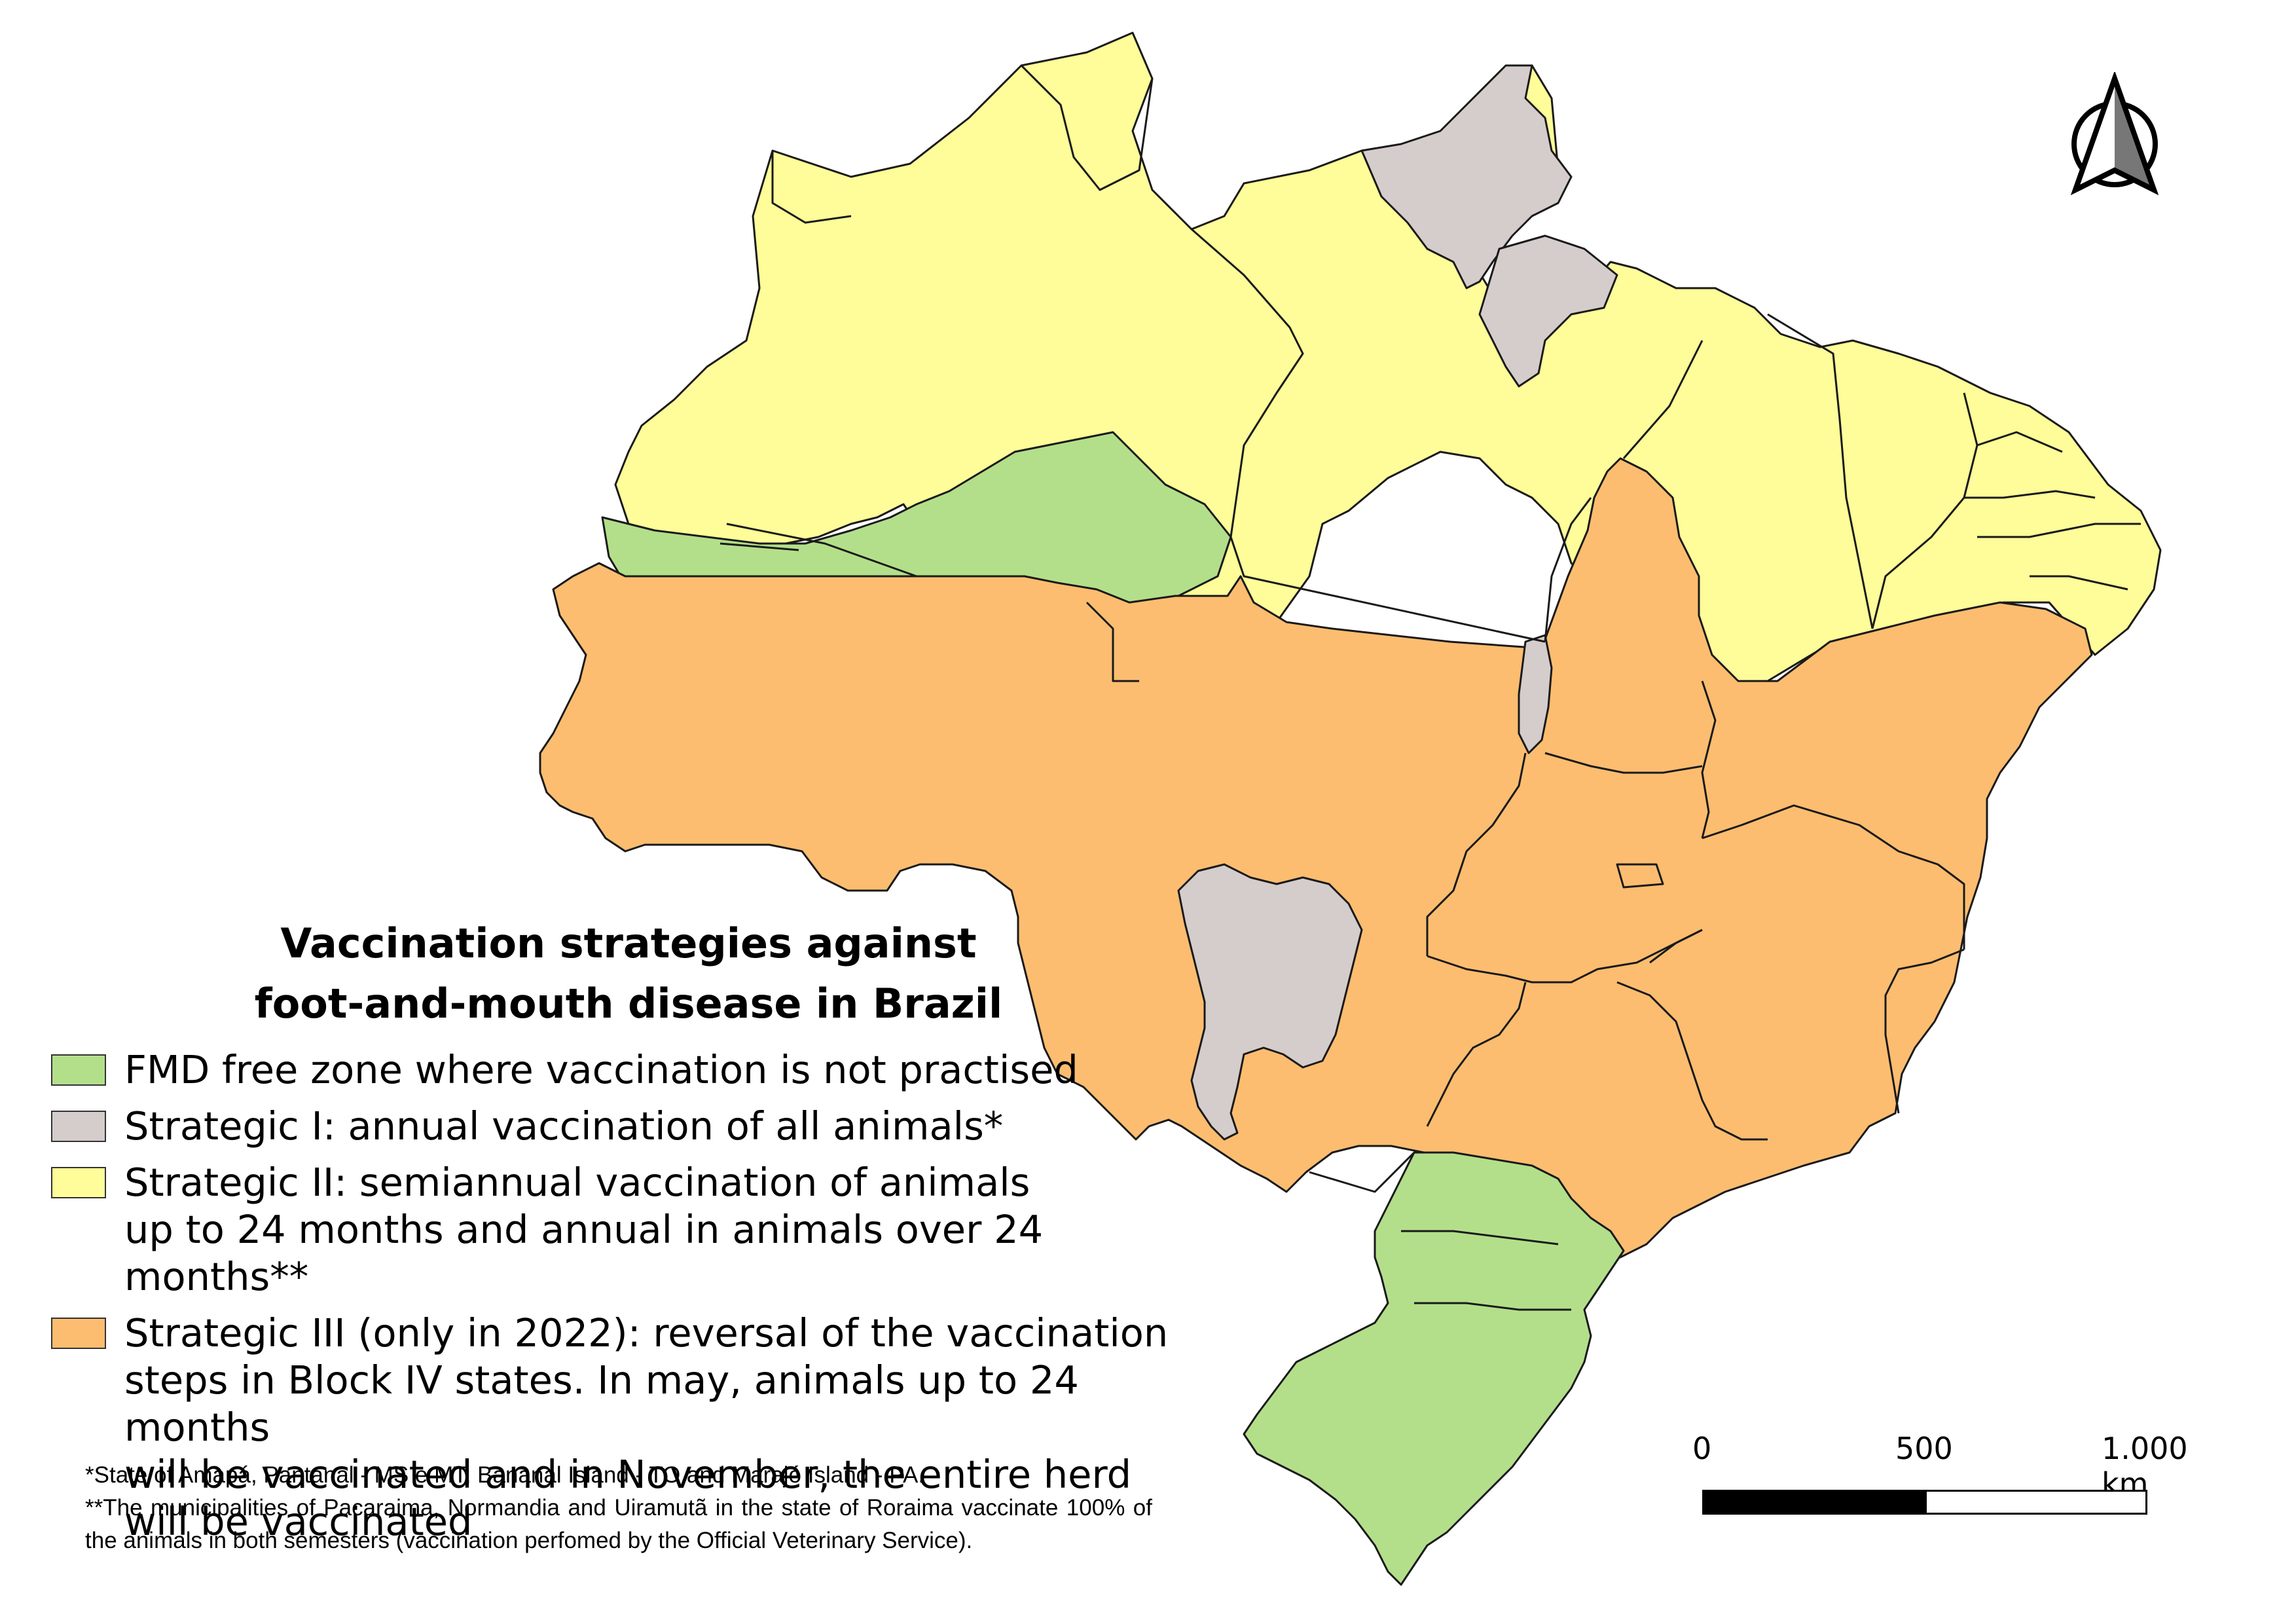 This screenshot has height=1624, width=2296. What do you see at coordinates (1951, 1476) in the screenshot?
I see `scale-bar: 0 500 1.000 km` at bounding box center [1951, 1476].